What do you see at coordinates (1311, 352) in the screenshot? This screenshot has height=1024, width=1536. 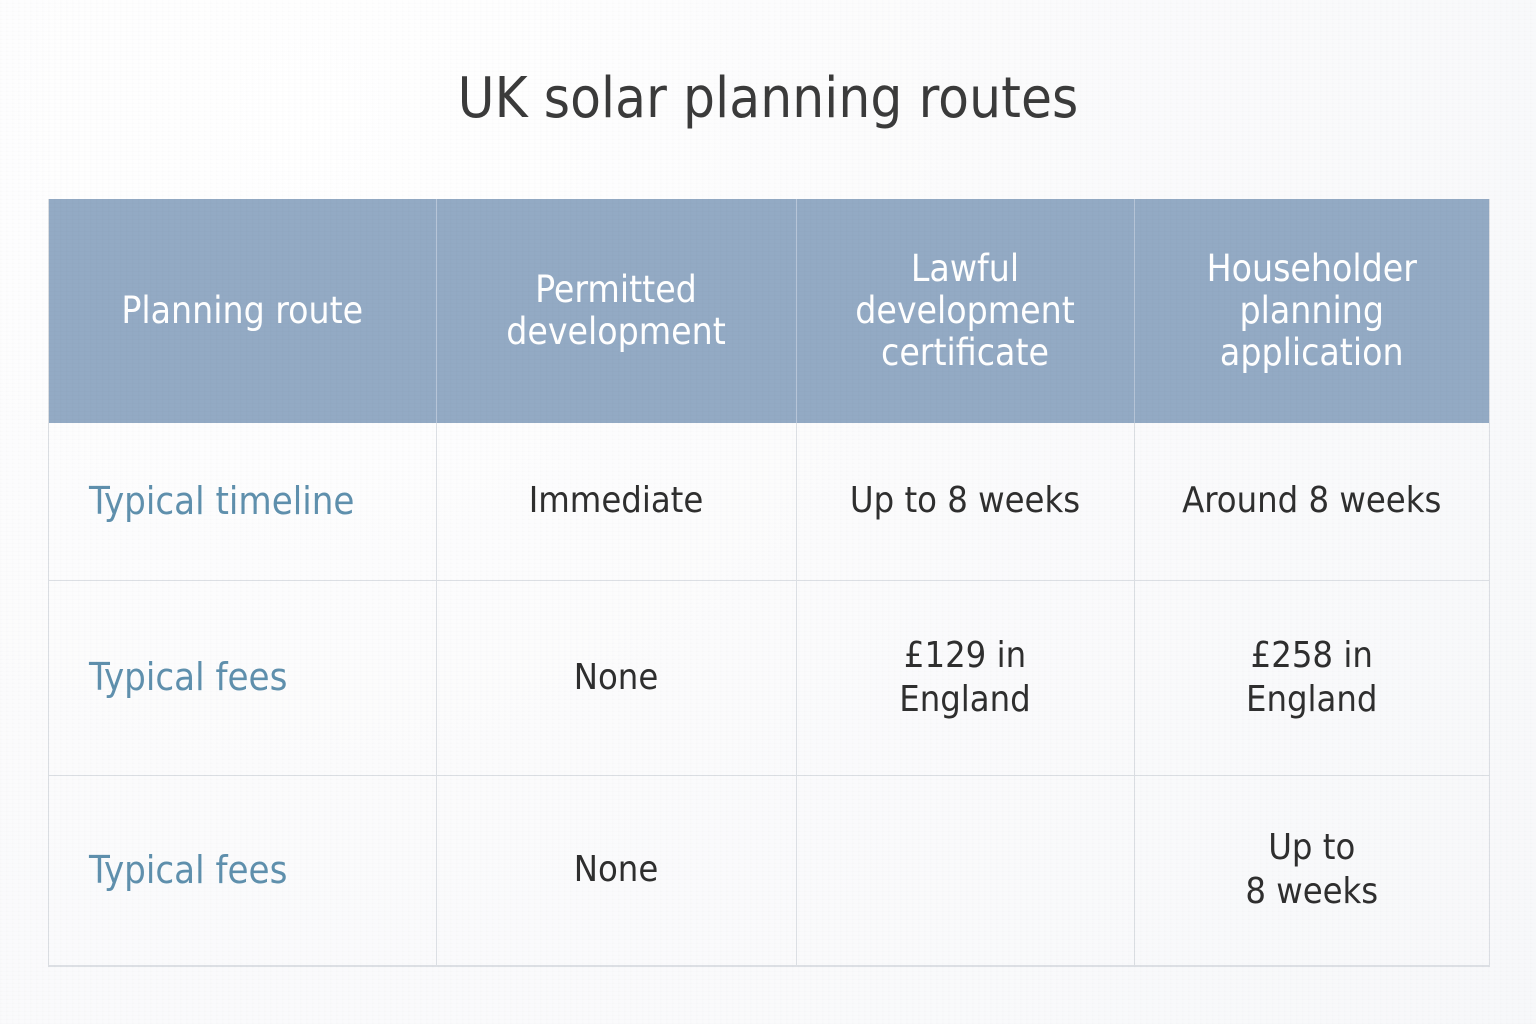 I see `column-header-householder-planning-application-line3: application` at bounding box center [1311, 352].